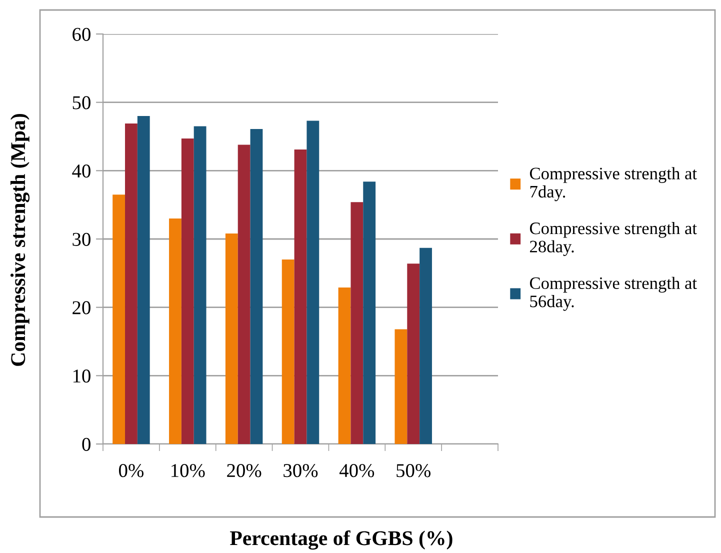 Image resolution: width=721 pixels, height=553 pixels. Describe the element at coordinates (613, 239) in the screenshot. I see `legend-label: Compressive strength at 28day.` at that location.